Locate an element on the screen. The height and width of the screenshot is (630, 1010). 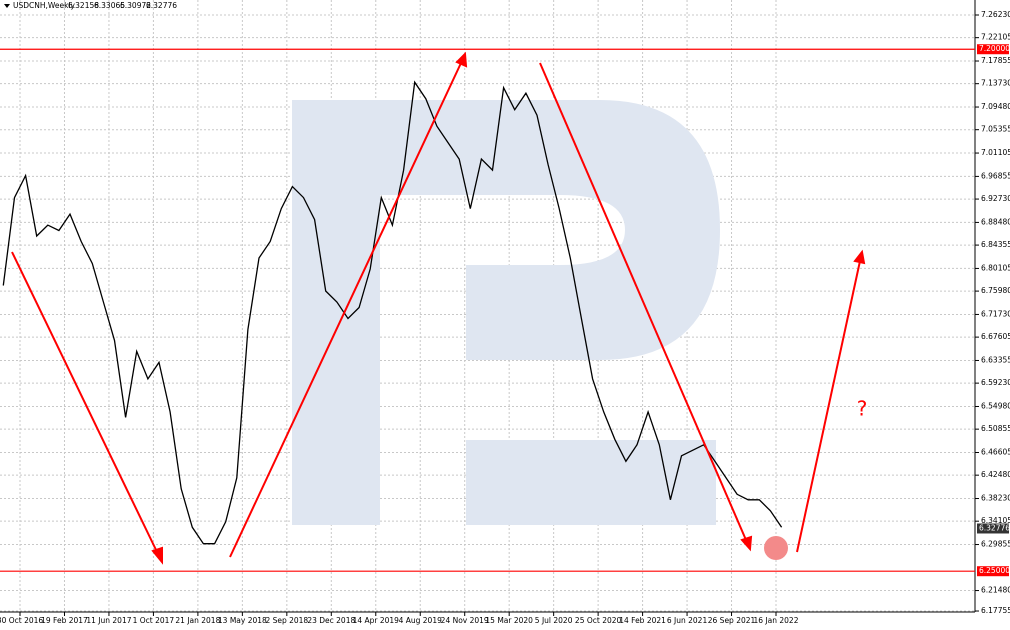
x-tick-label: 24 Nov 2019 is located at coordinates (465, 620).